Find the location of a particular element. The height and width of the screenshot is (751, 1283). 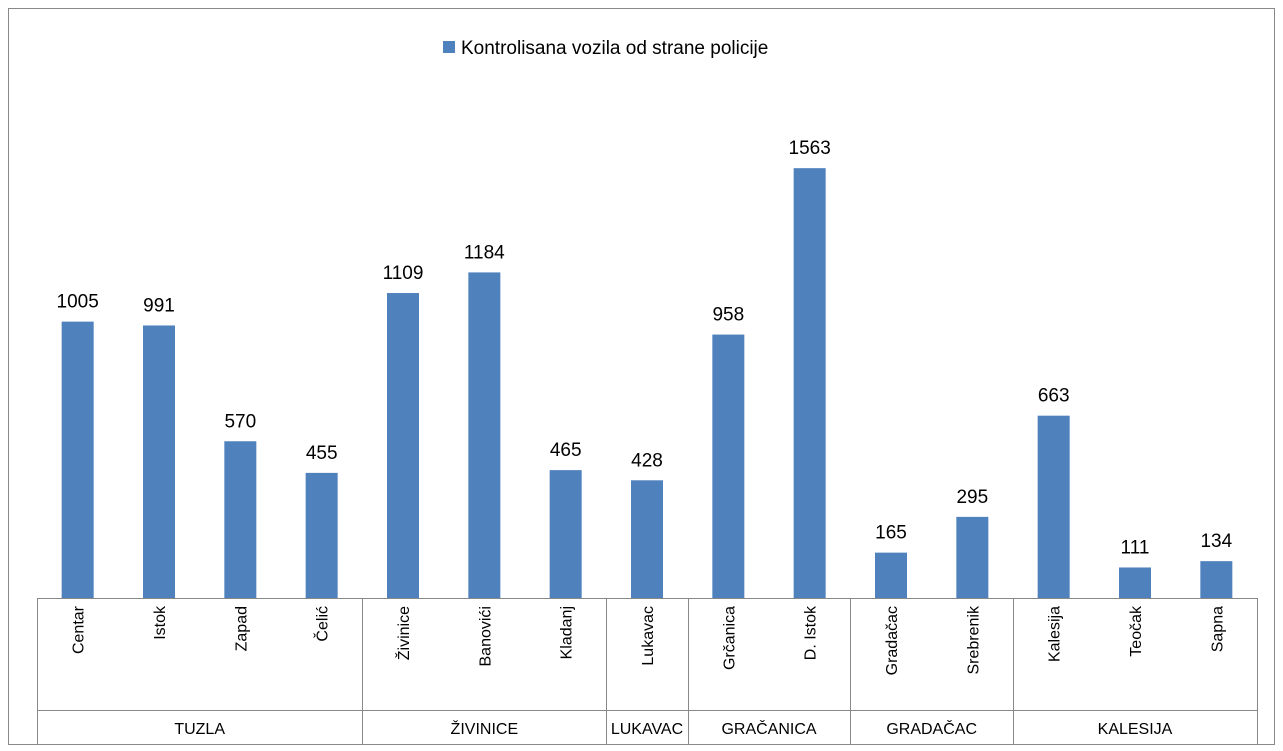

x-tick-label: Kladanj is located at coordinates (567, 632).